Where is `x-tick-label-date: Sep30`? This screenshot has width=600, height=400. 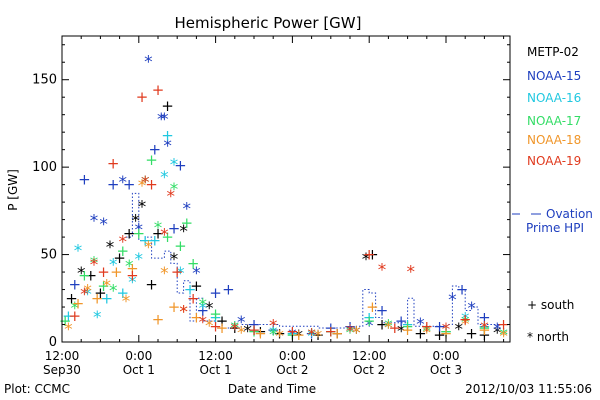 x-tick-label-date: Sep30 is located at coordinates (62, 370).